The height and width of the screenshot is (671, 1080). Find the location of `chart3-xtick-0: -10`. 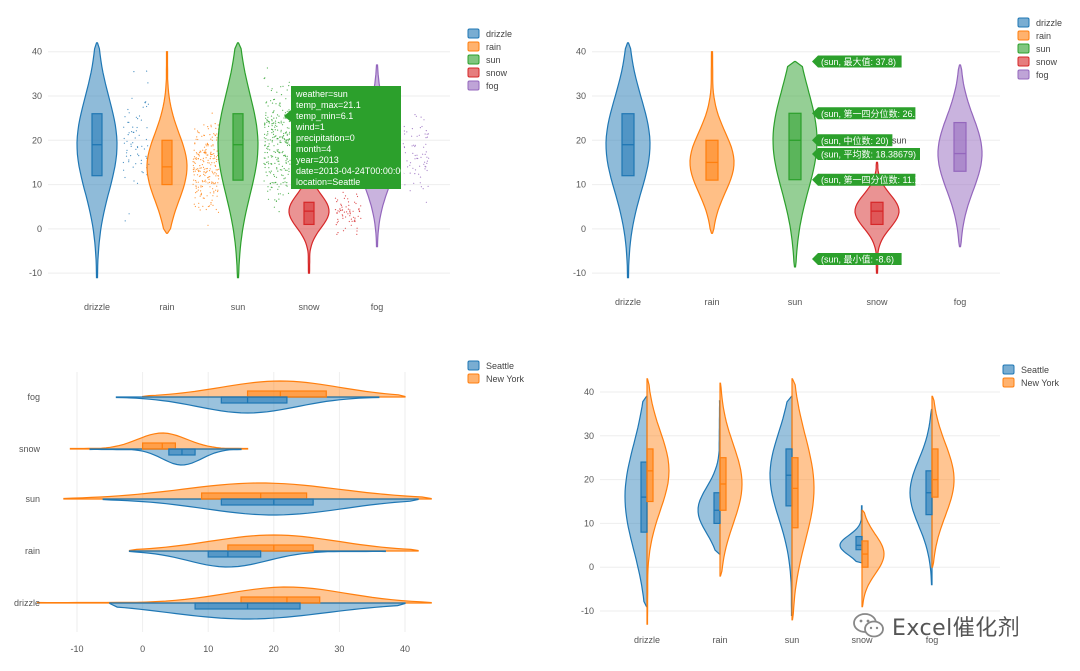

chart3-xtick-0: -10 is located at coordinates (76, 649).